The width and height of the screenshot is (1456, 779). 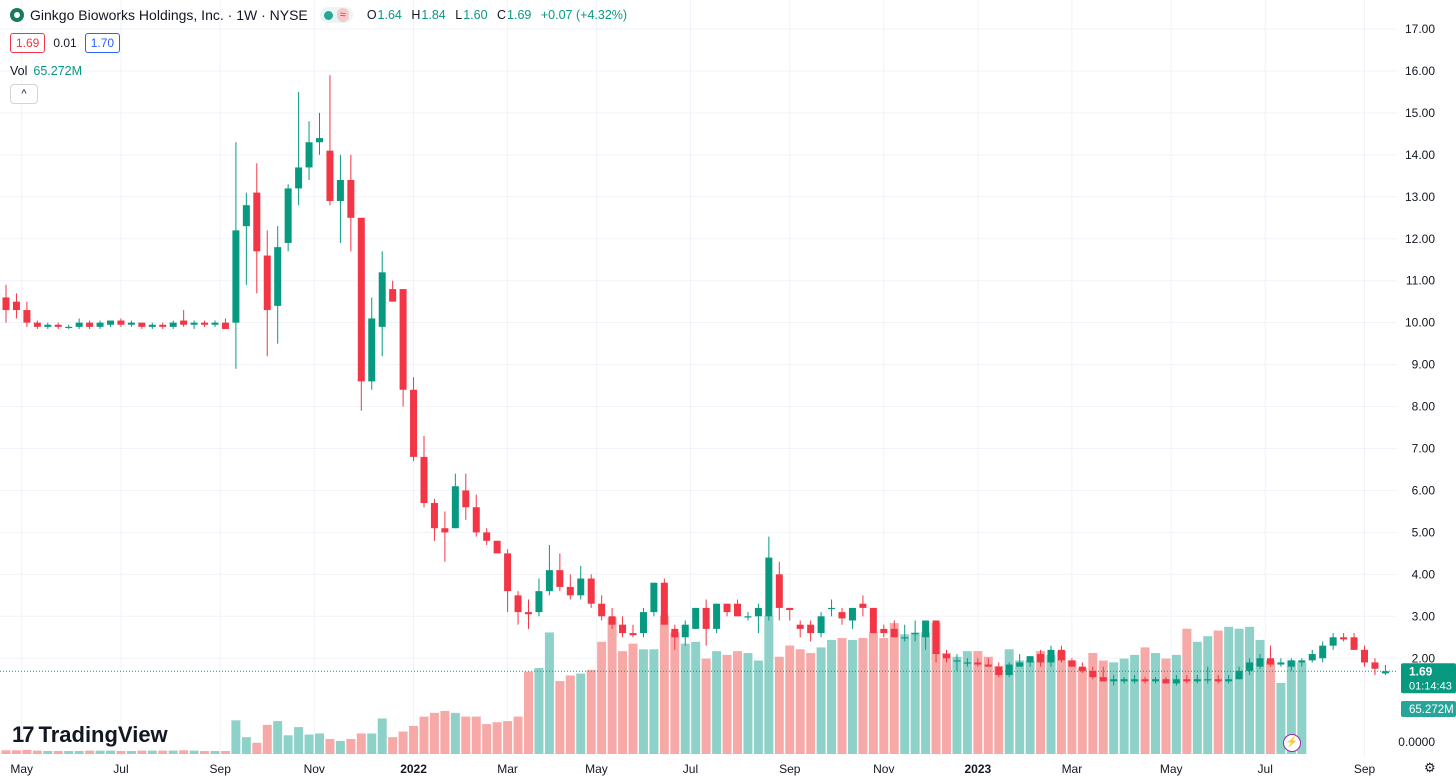 What do you see at coordinates (371, 15) in the screenshot?
I see `open-label: O` at bounding box center [371, 15].